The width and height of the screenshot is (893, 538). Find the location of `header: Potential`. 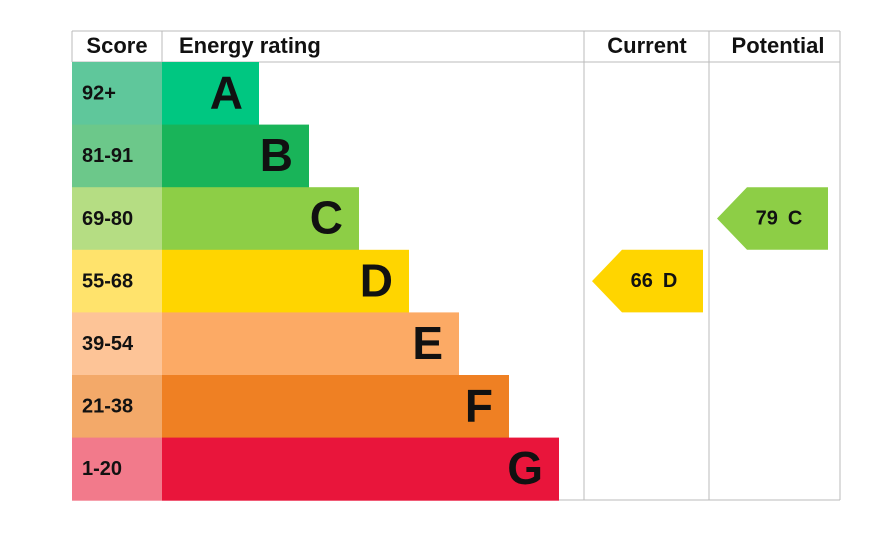

header: Potential is located at coordinates (778, 45).